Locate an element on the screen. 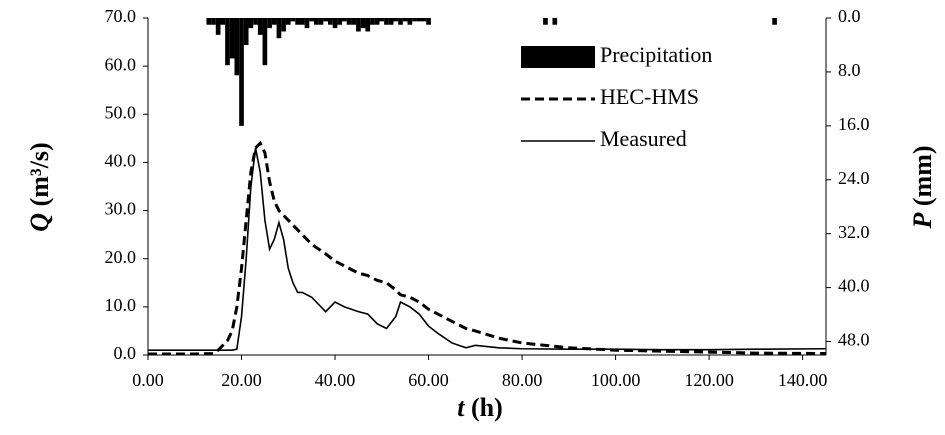 This screenshot has width=945, height=435. y-tick-label: 60.0 is located at coordinates (121, 64).